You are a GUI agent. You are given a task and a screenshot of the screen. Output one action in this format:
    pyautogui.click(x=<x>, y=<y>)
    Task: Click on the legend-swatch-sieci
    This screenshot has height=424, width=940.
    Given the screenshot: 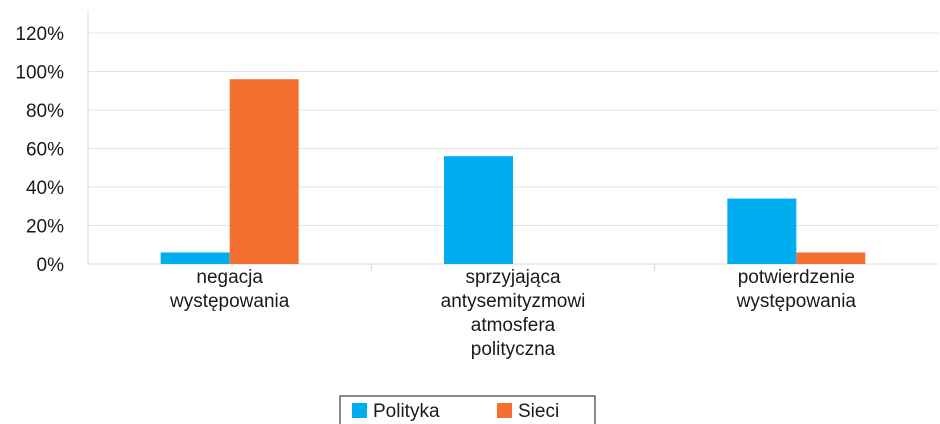 What is the action you would take?
    pyautogui.click(x=504, y=410)
    